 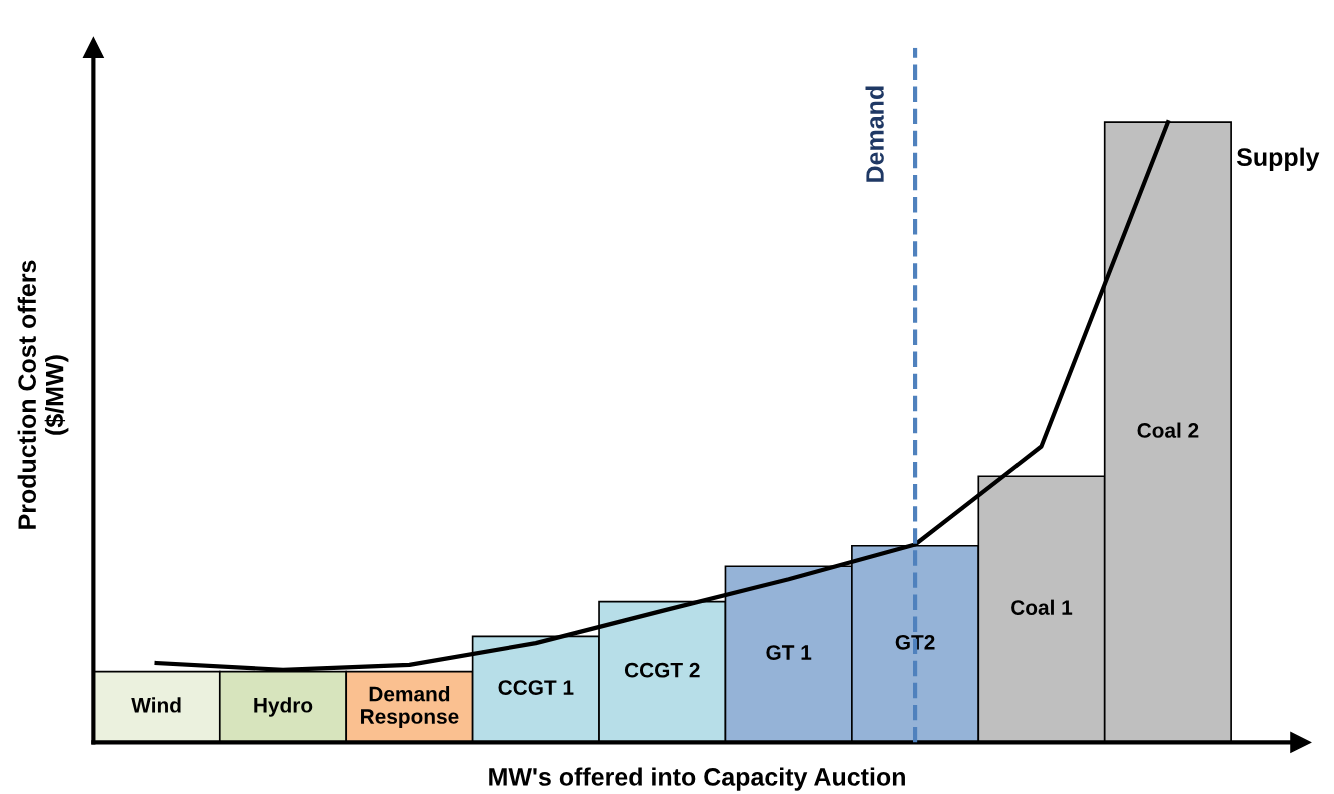 I want to click on x-tick-label: Hydro, so click(x=283, y=707).